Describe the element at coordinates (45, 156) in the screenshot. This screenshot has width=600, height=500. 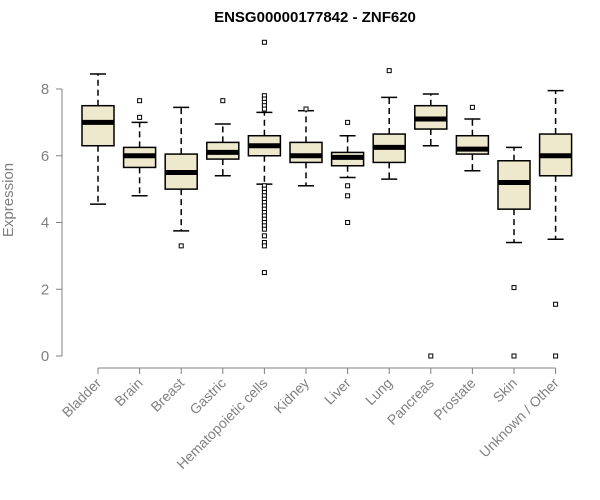
I see `y-tick-label: 6` at that location.